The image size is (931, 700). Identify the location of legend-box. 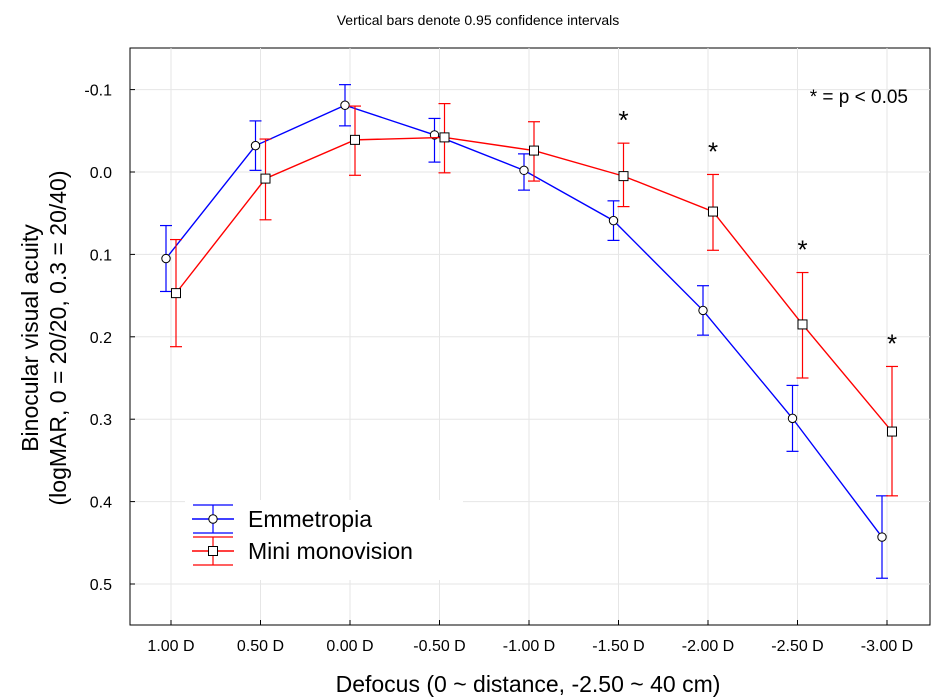
(324, 540).